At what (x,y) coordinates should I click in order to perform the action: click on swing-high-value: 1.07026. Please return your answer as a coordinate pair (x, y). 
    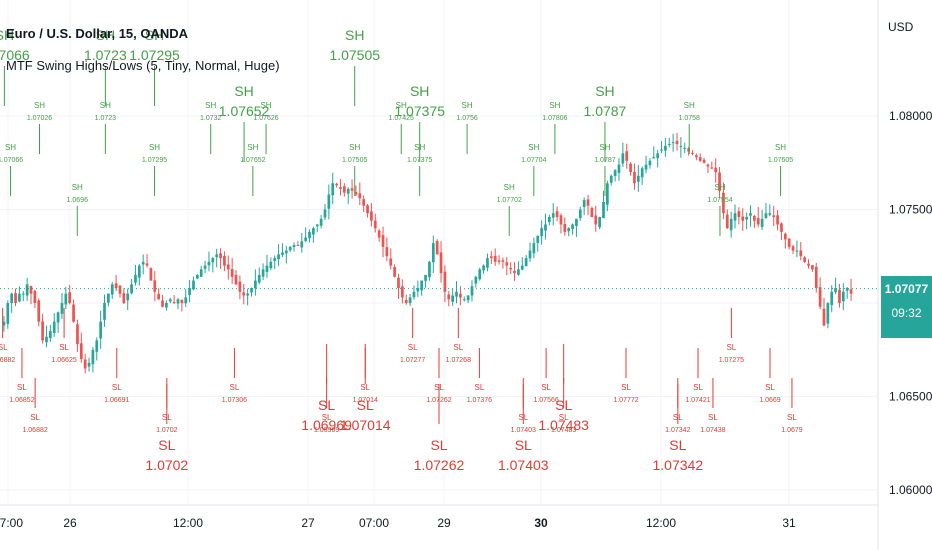
    Looking at the image, I should click on (39, 118).